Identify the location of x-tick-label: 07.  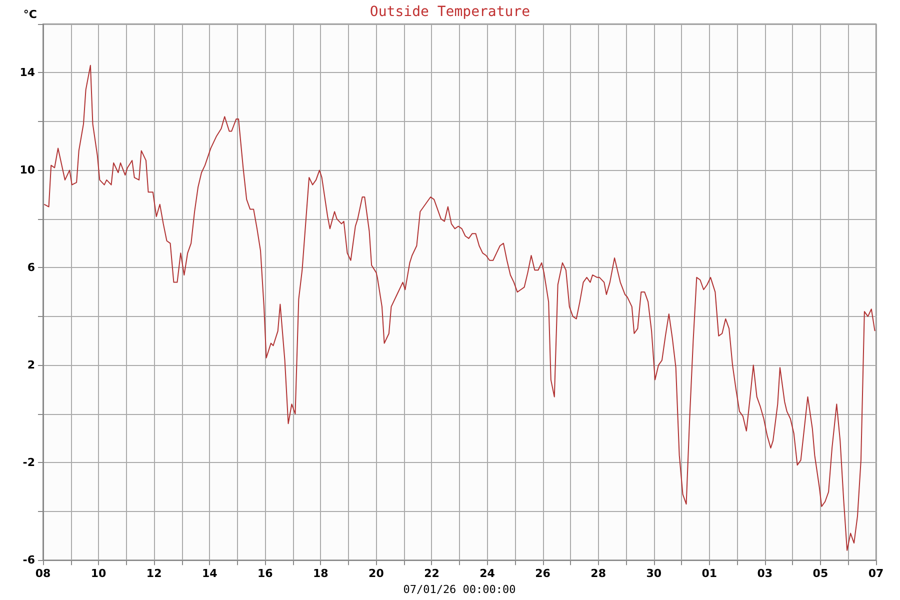
(876, 573).